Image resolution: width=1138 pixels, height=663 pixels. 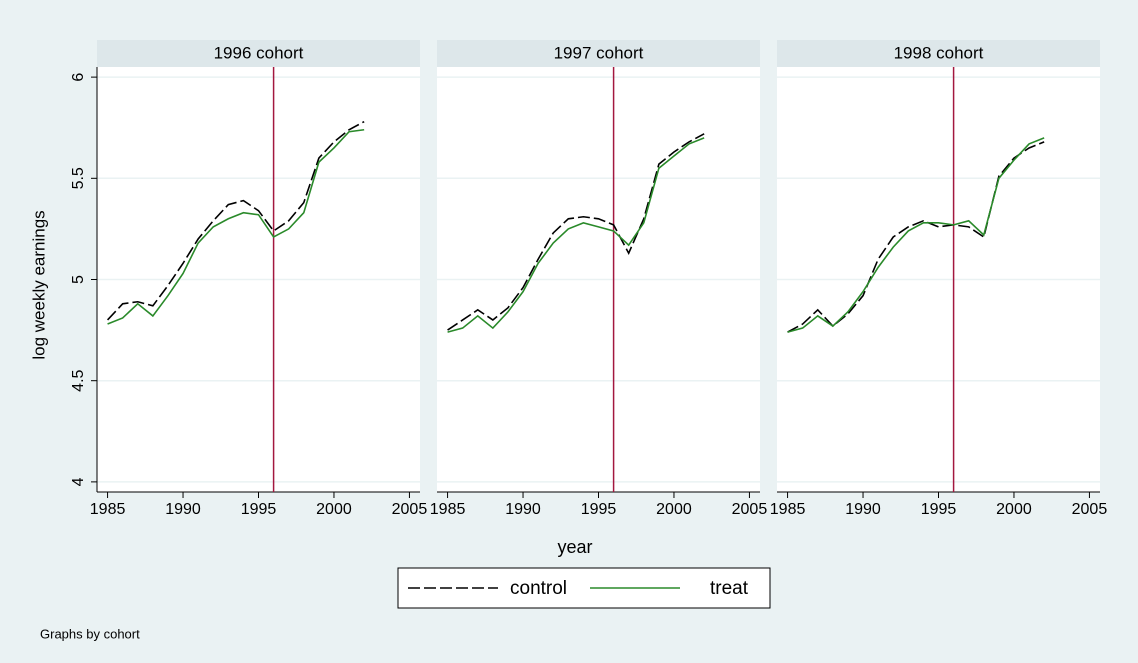 What do you see at coordinates (574, 547) in the screenshot?
I see `x-axis-label: year` at bounding box center [574, 547].